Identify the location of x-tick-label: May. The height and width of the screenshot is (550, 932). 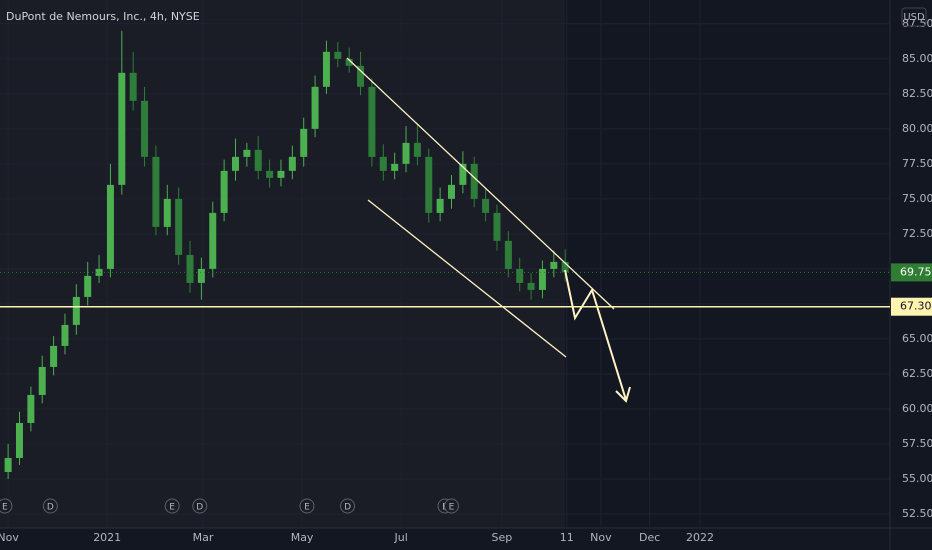
(302, 537).